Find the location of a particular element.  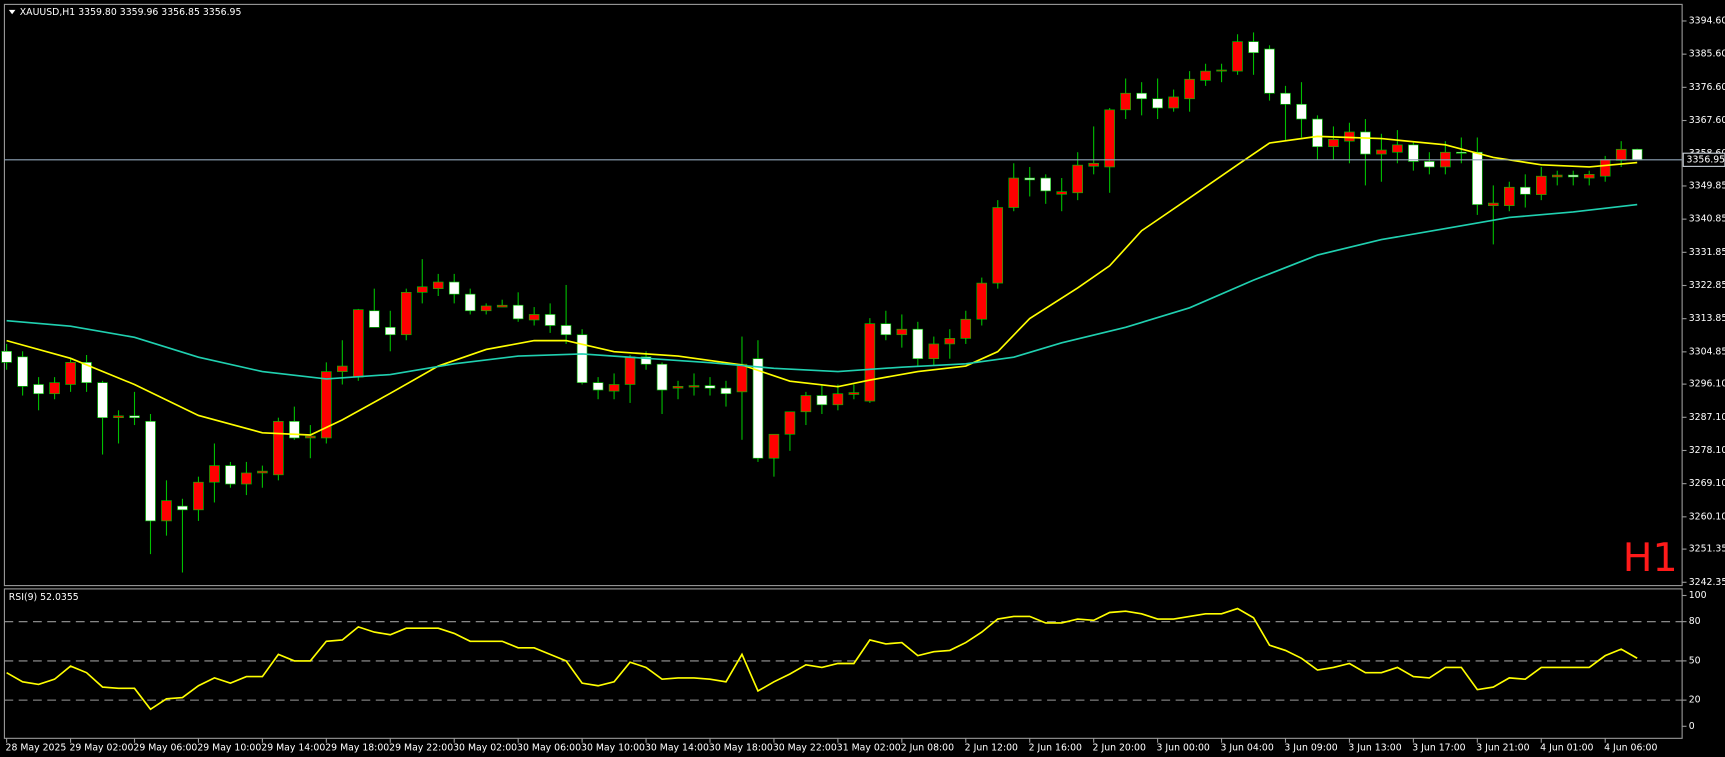

x-tick-label: 3 Jun 09:00 is located at coordinates (1310, 748).